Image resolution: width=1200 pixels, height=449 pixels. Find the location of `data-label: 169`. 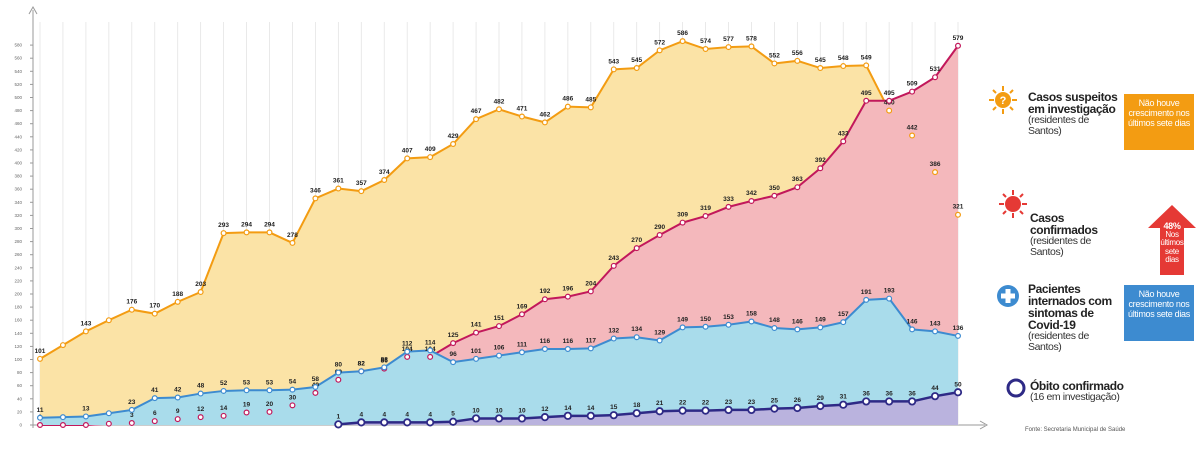

data-label: 169 is located at coordinates (522, 306).